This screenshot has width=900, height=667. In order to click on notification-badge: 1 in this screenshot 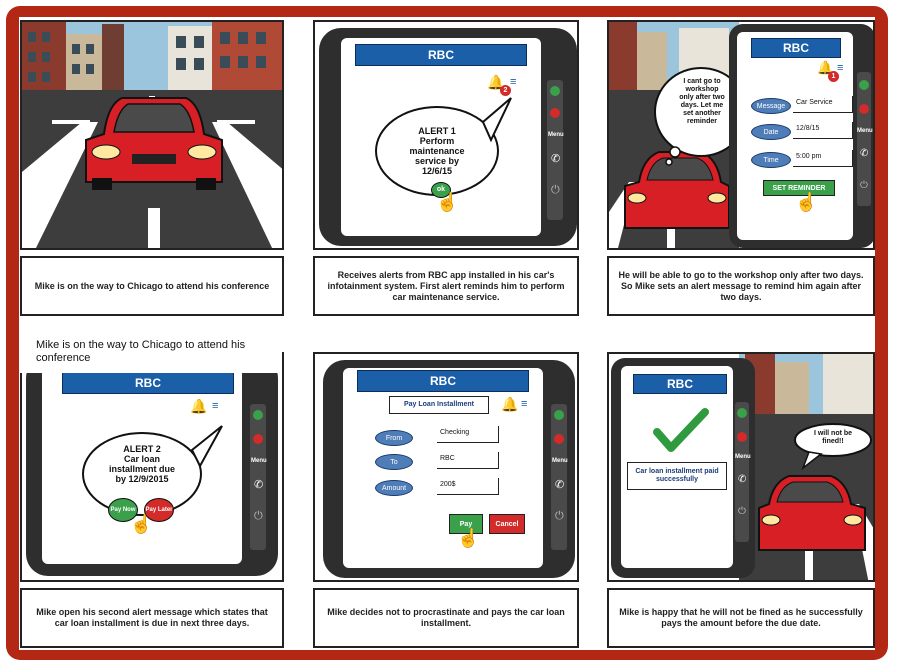, I will do `click(833, 76)`.